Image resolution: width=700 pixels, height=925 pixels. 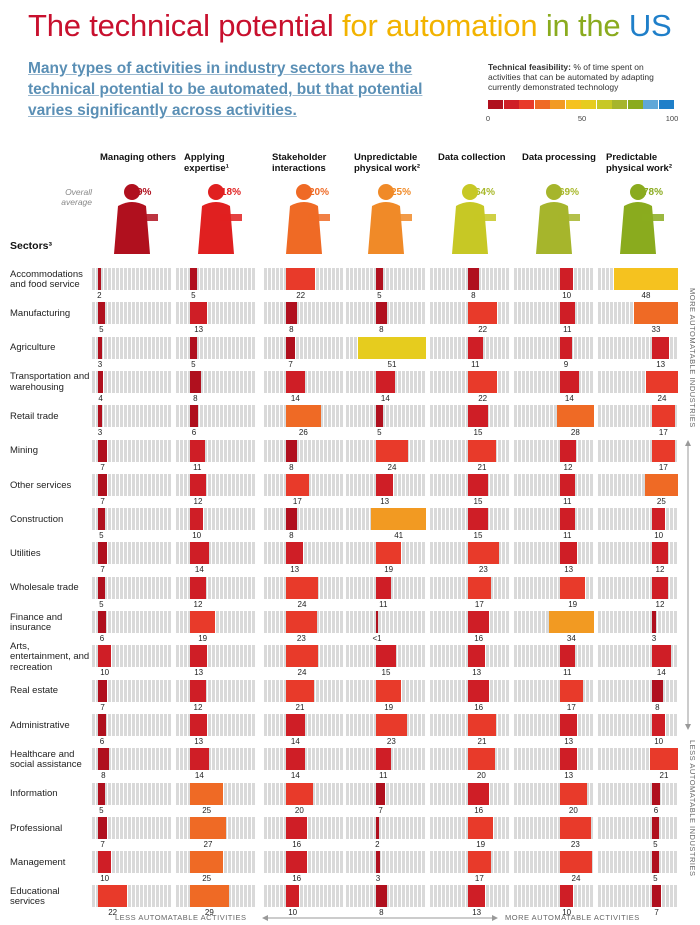 I want to click on cell-value-label: 11, so click(x=567, y=501).